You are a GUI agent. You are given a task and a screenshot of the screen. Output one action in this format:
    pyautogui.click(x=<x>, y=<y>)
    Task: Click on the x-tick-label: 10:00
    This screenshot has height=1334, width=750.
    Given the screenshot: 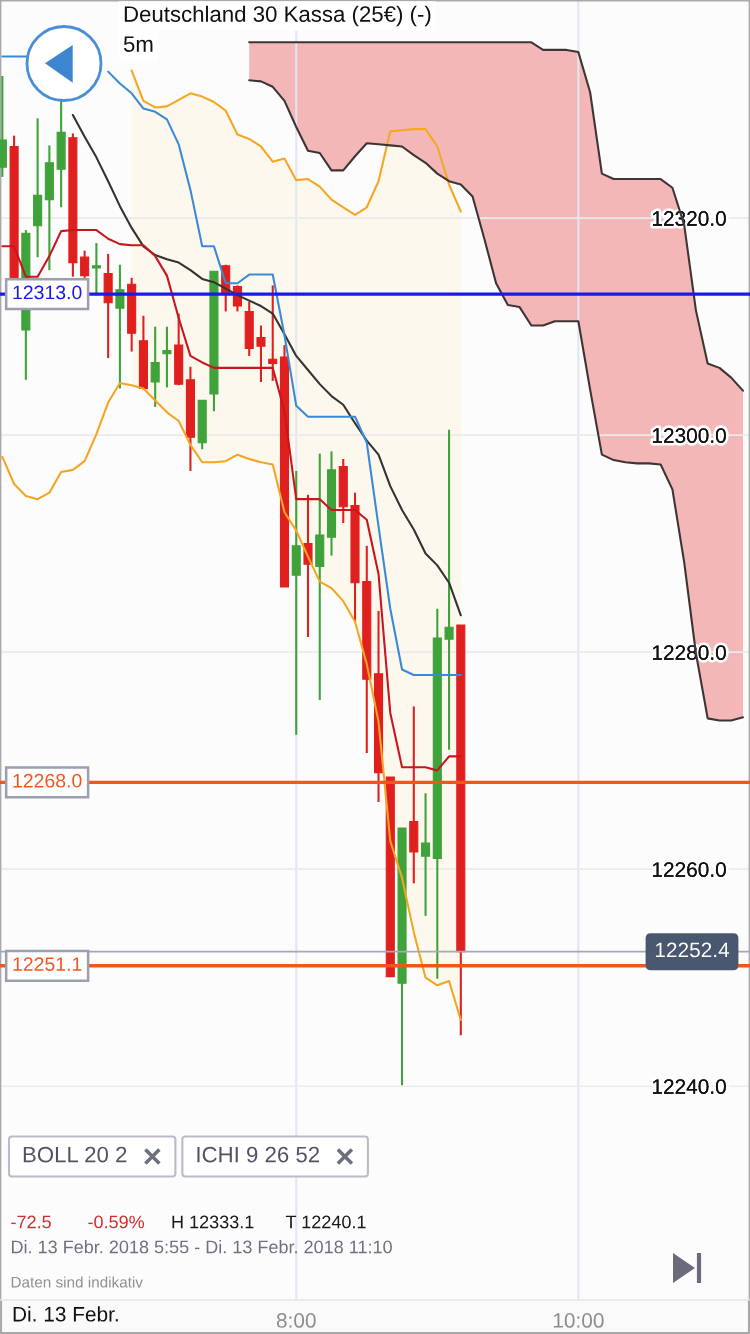 What is the action you would take?
    pyautogui.click(x=578, y=1320)
    